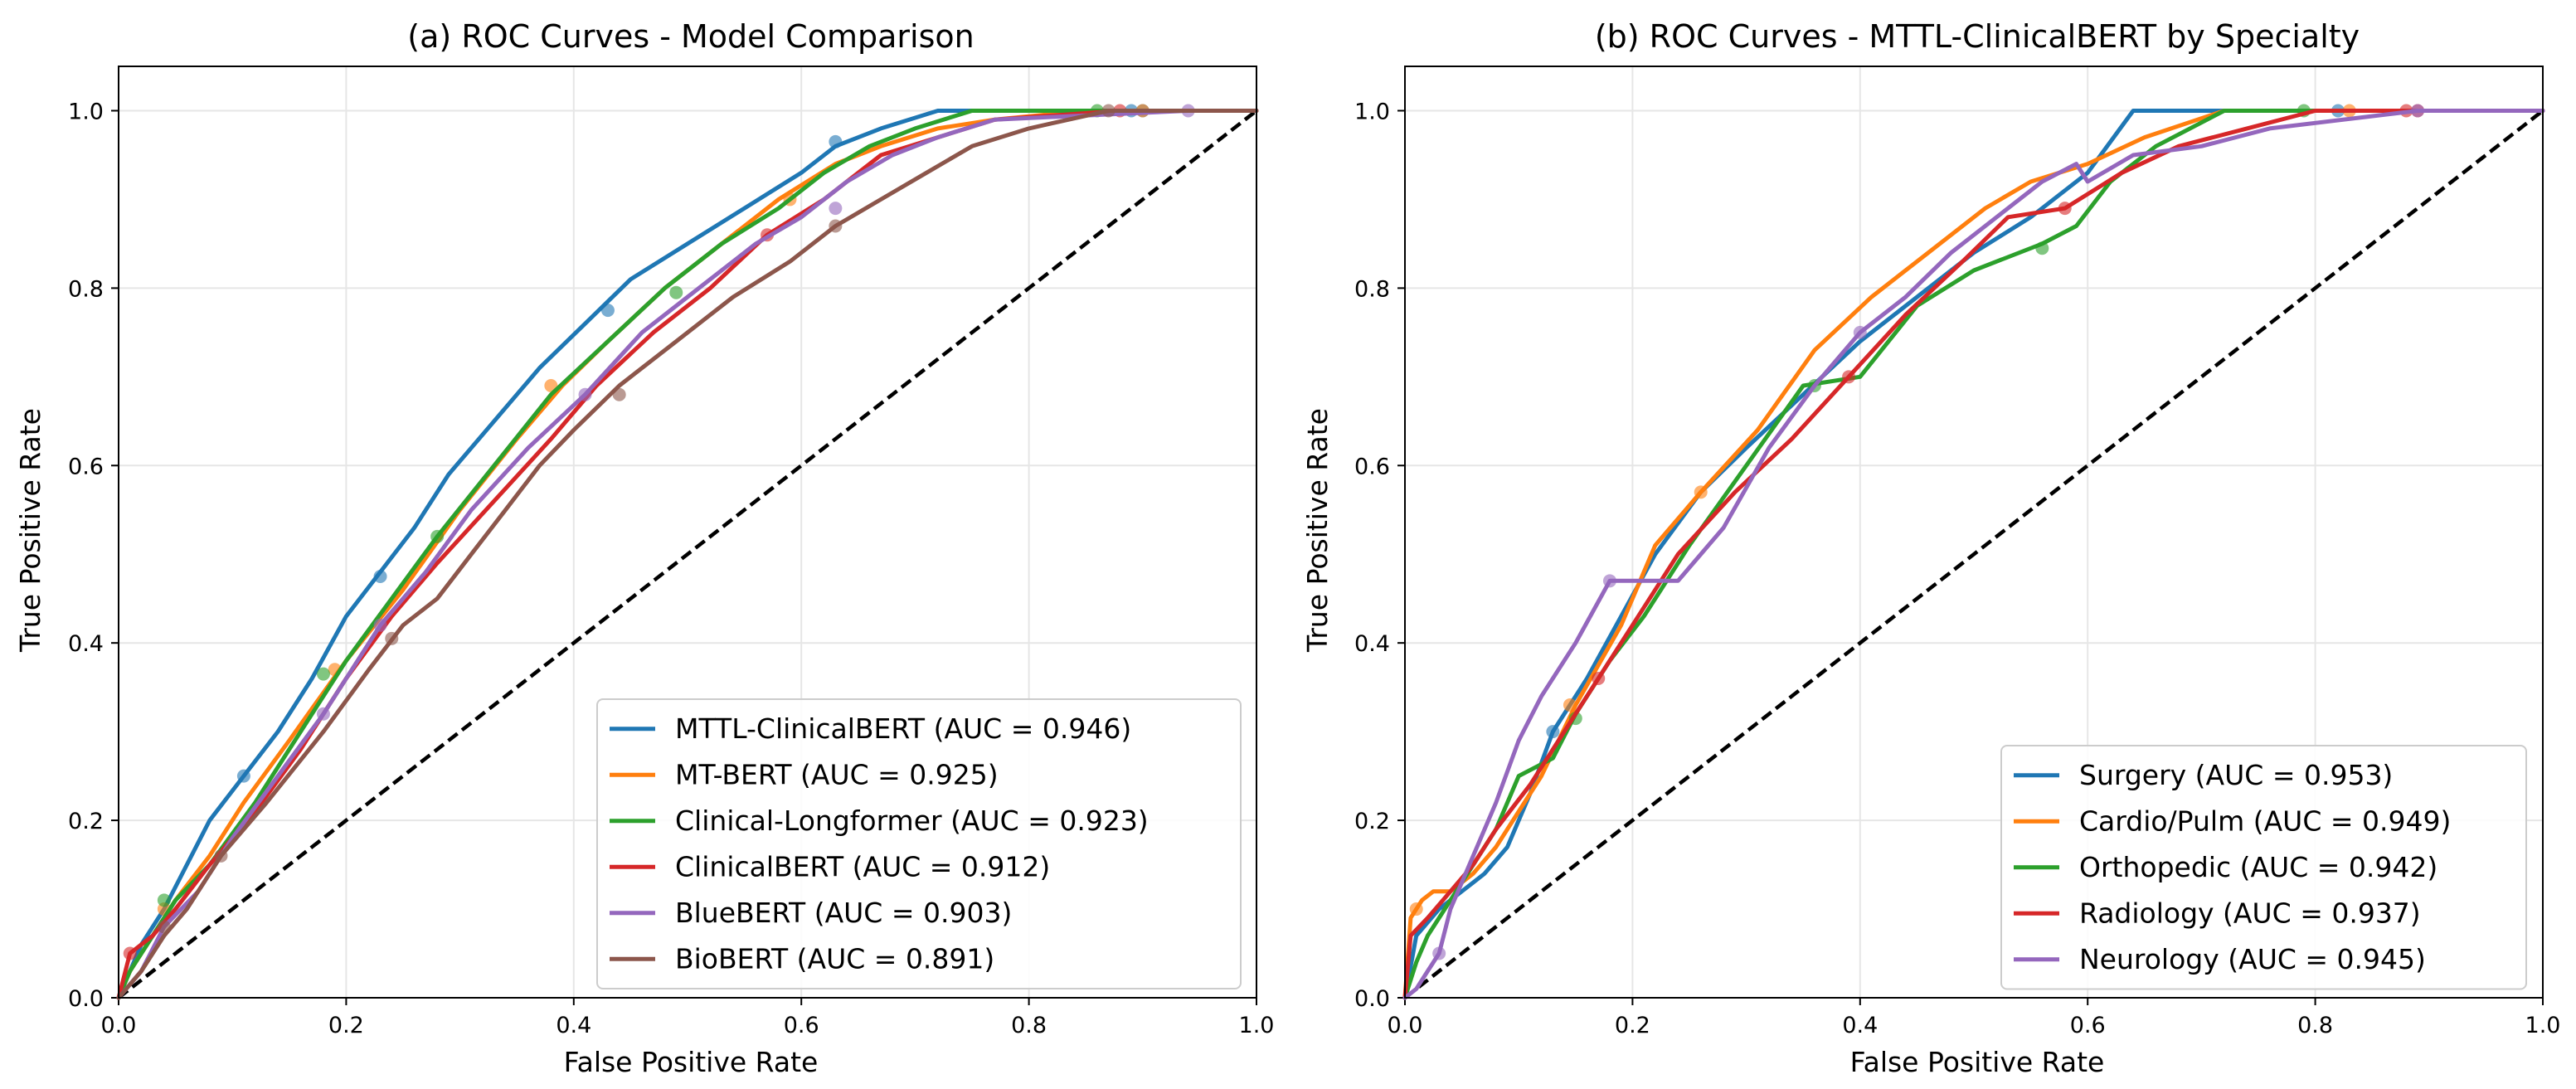  I want to click on panel-a-ytick-label-0.0: 0.0, so click(86, 999).